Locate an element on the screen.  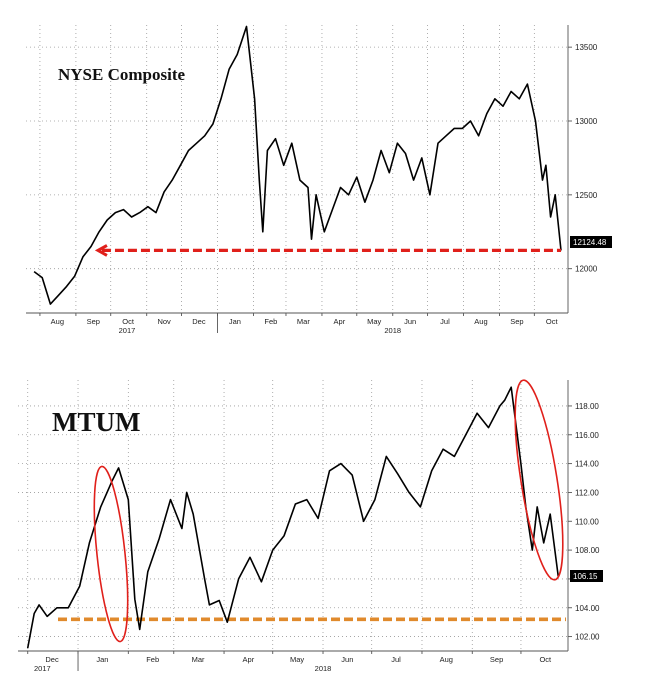
mtum-title: MTUM is located at coordinates (96, 422).